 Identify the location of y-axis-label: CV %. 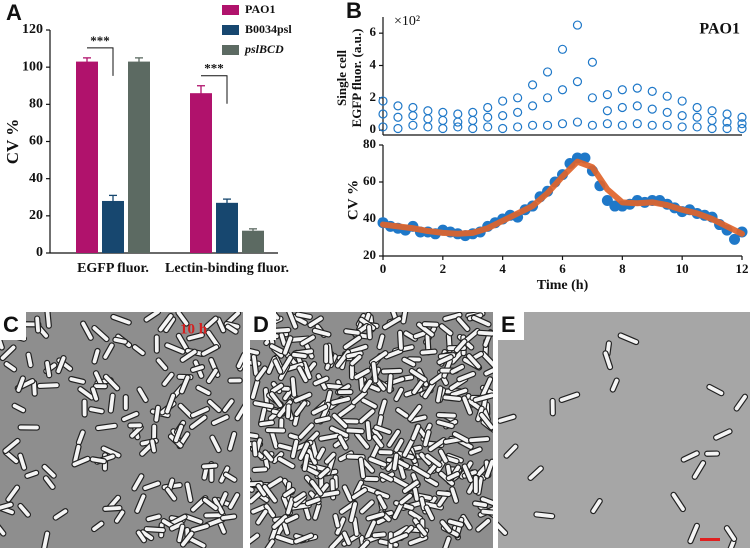
(12, 142).